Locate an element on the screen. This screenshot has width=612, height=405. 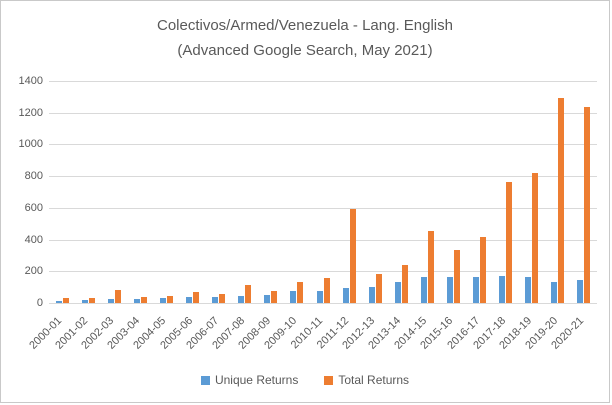
y-tick-label-800: 800 is located at coordinates (33, 176).